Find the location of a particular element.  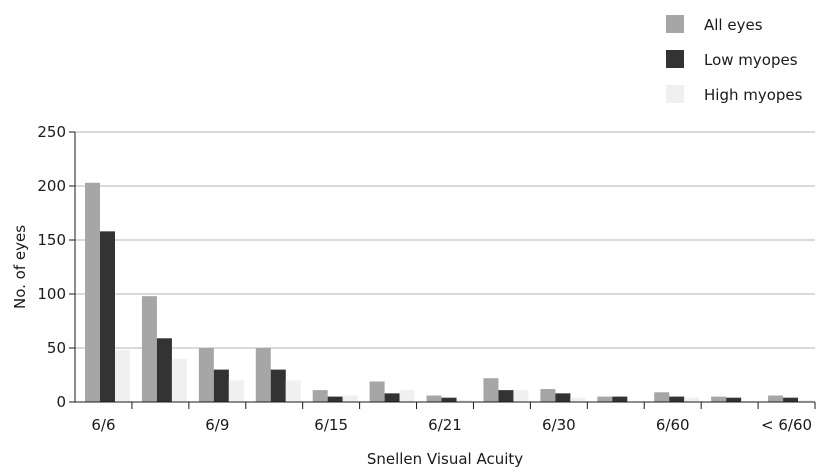

y-tick-label: 50 is located at coordinates (56, 348).